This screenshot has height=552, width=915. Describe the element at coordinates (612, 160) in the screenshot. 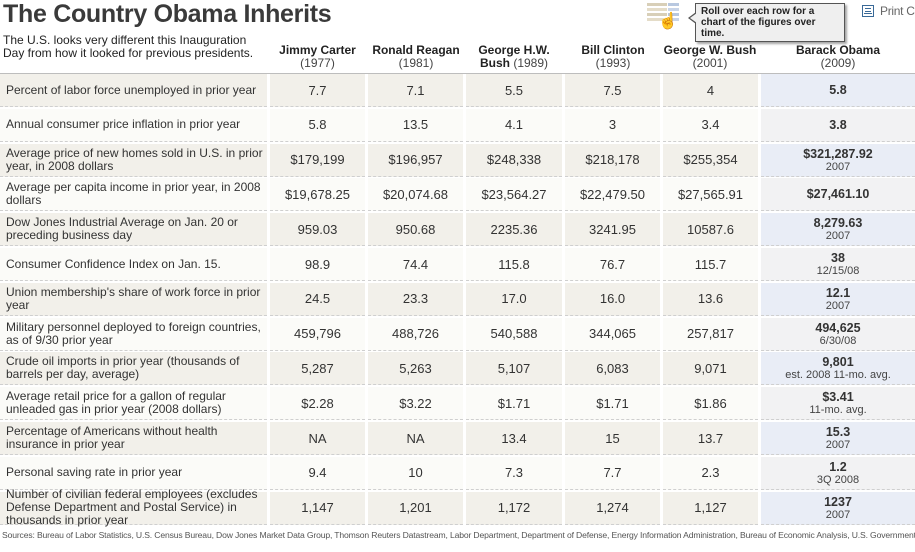

I see `value-cell: $218,178` at that location.